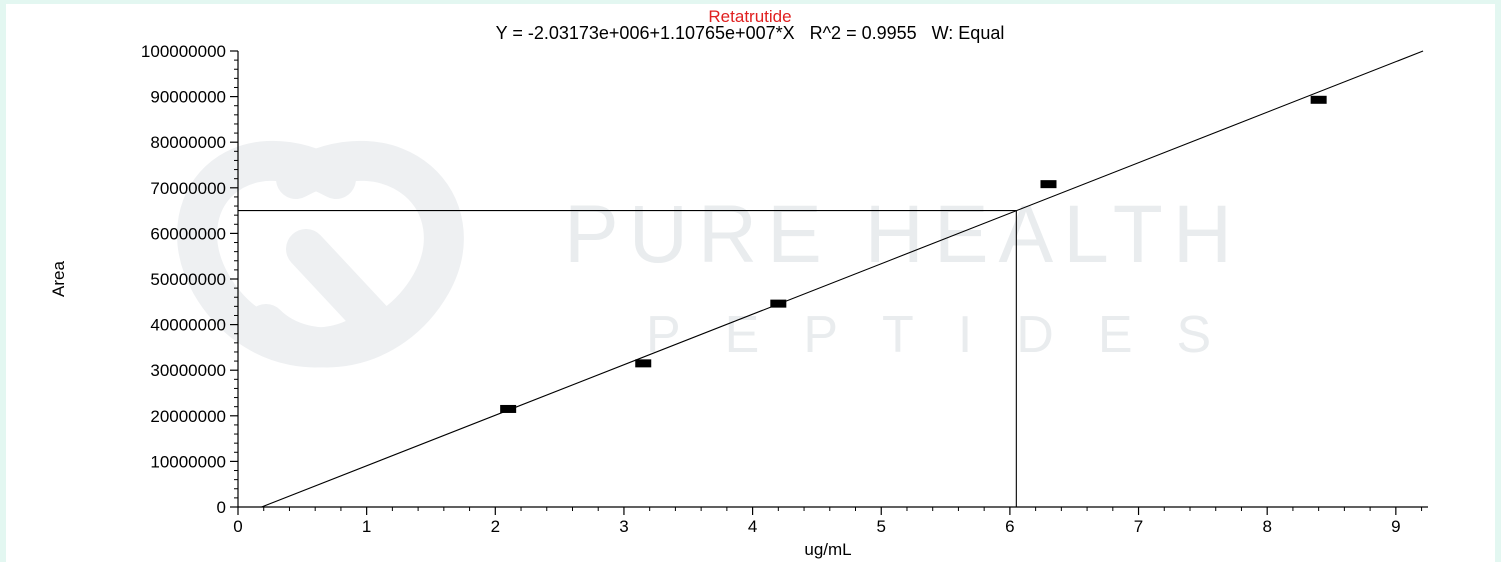 The width and height of the screenshot is (1501, 562). Describe the element at coordinates (366, 526) in the screenshot. I see `x-tick-label: 1` at that location.